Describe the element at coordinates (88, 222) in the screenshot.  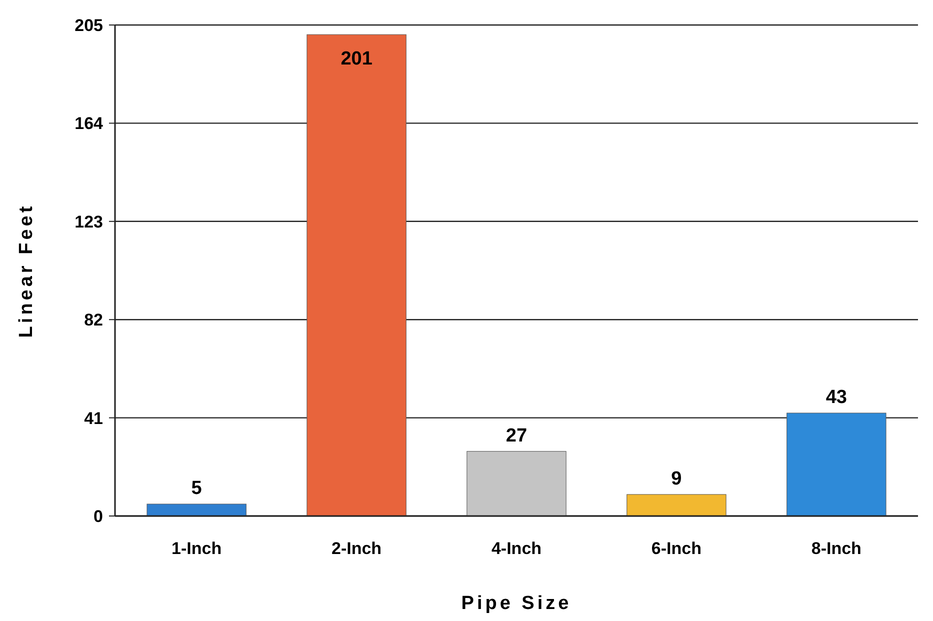
I see `y-tick-label: 123` at that location.